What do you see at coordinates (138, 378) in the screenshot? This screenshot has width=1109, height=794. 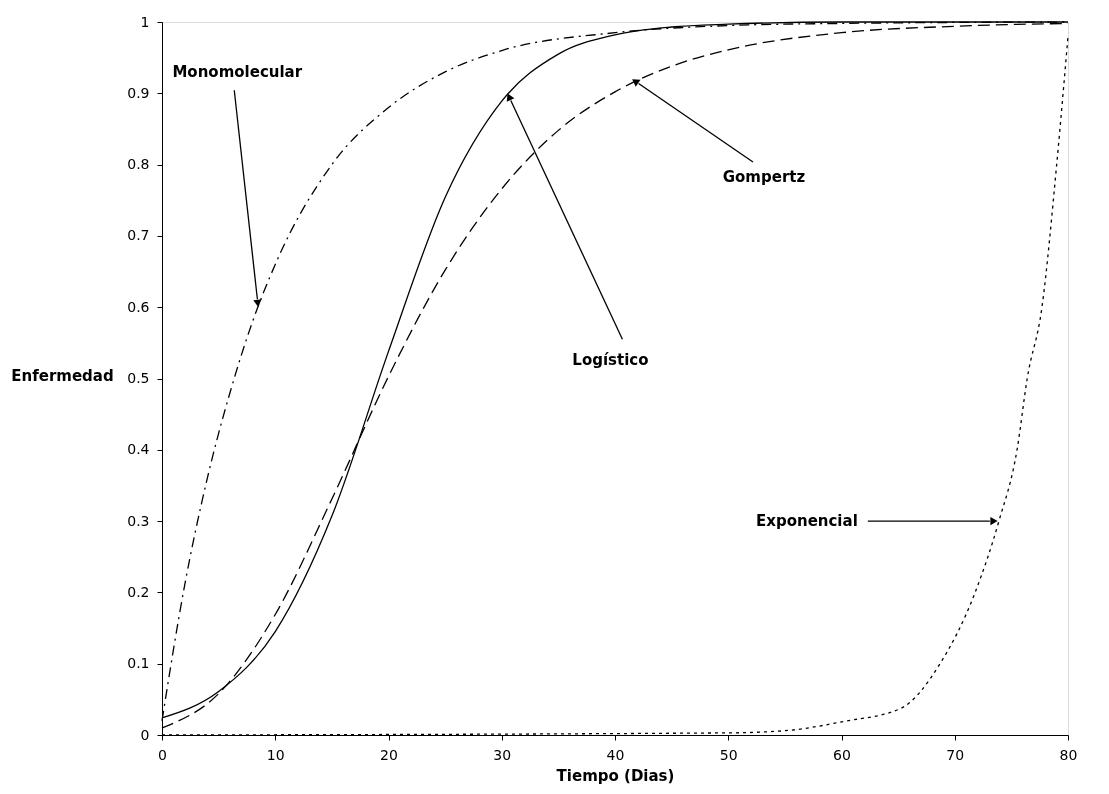 I see `y-tick-label: 0.5` at bounding box center [138, 378].